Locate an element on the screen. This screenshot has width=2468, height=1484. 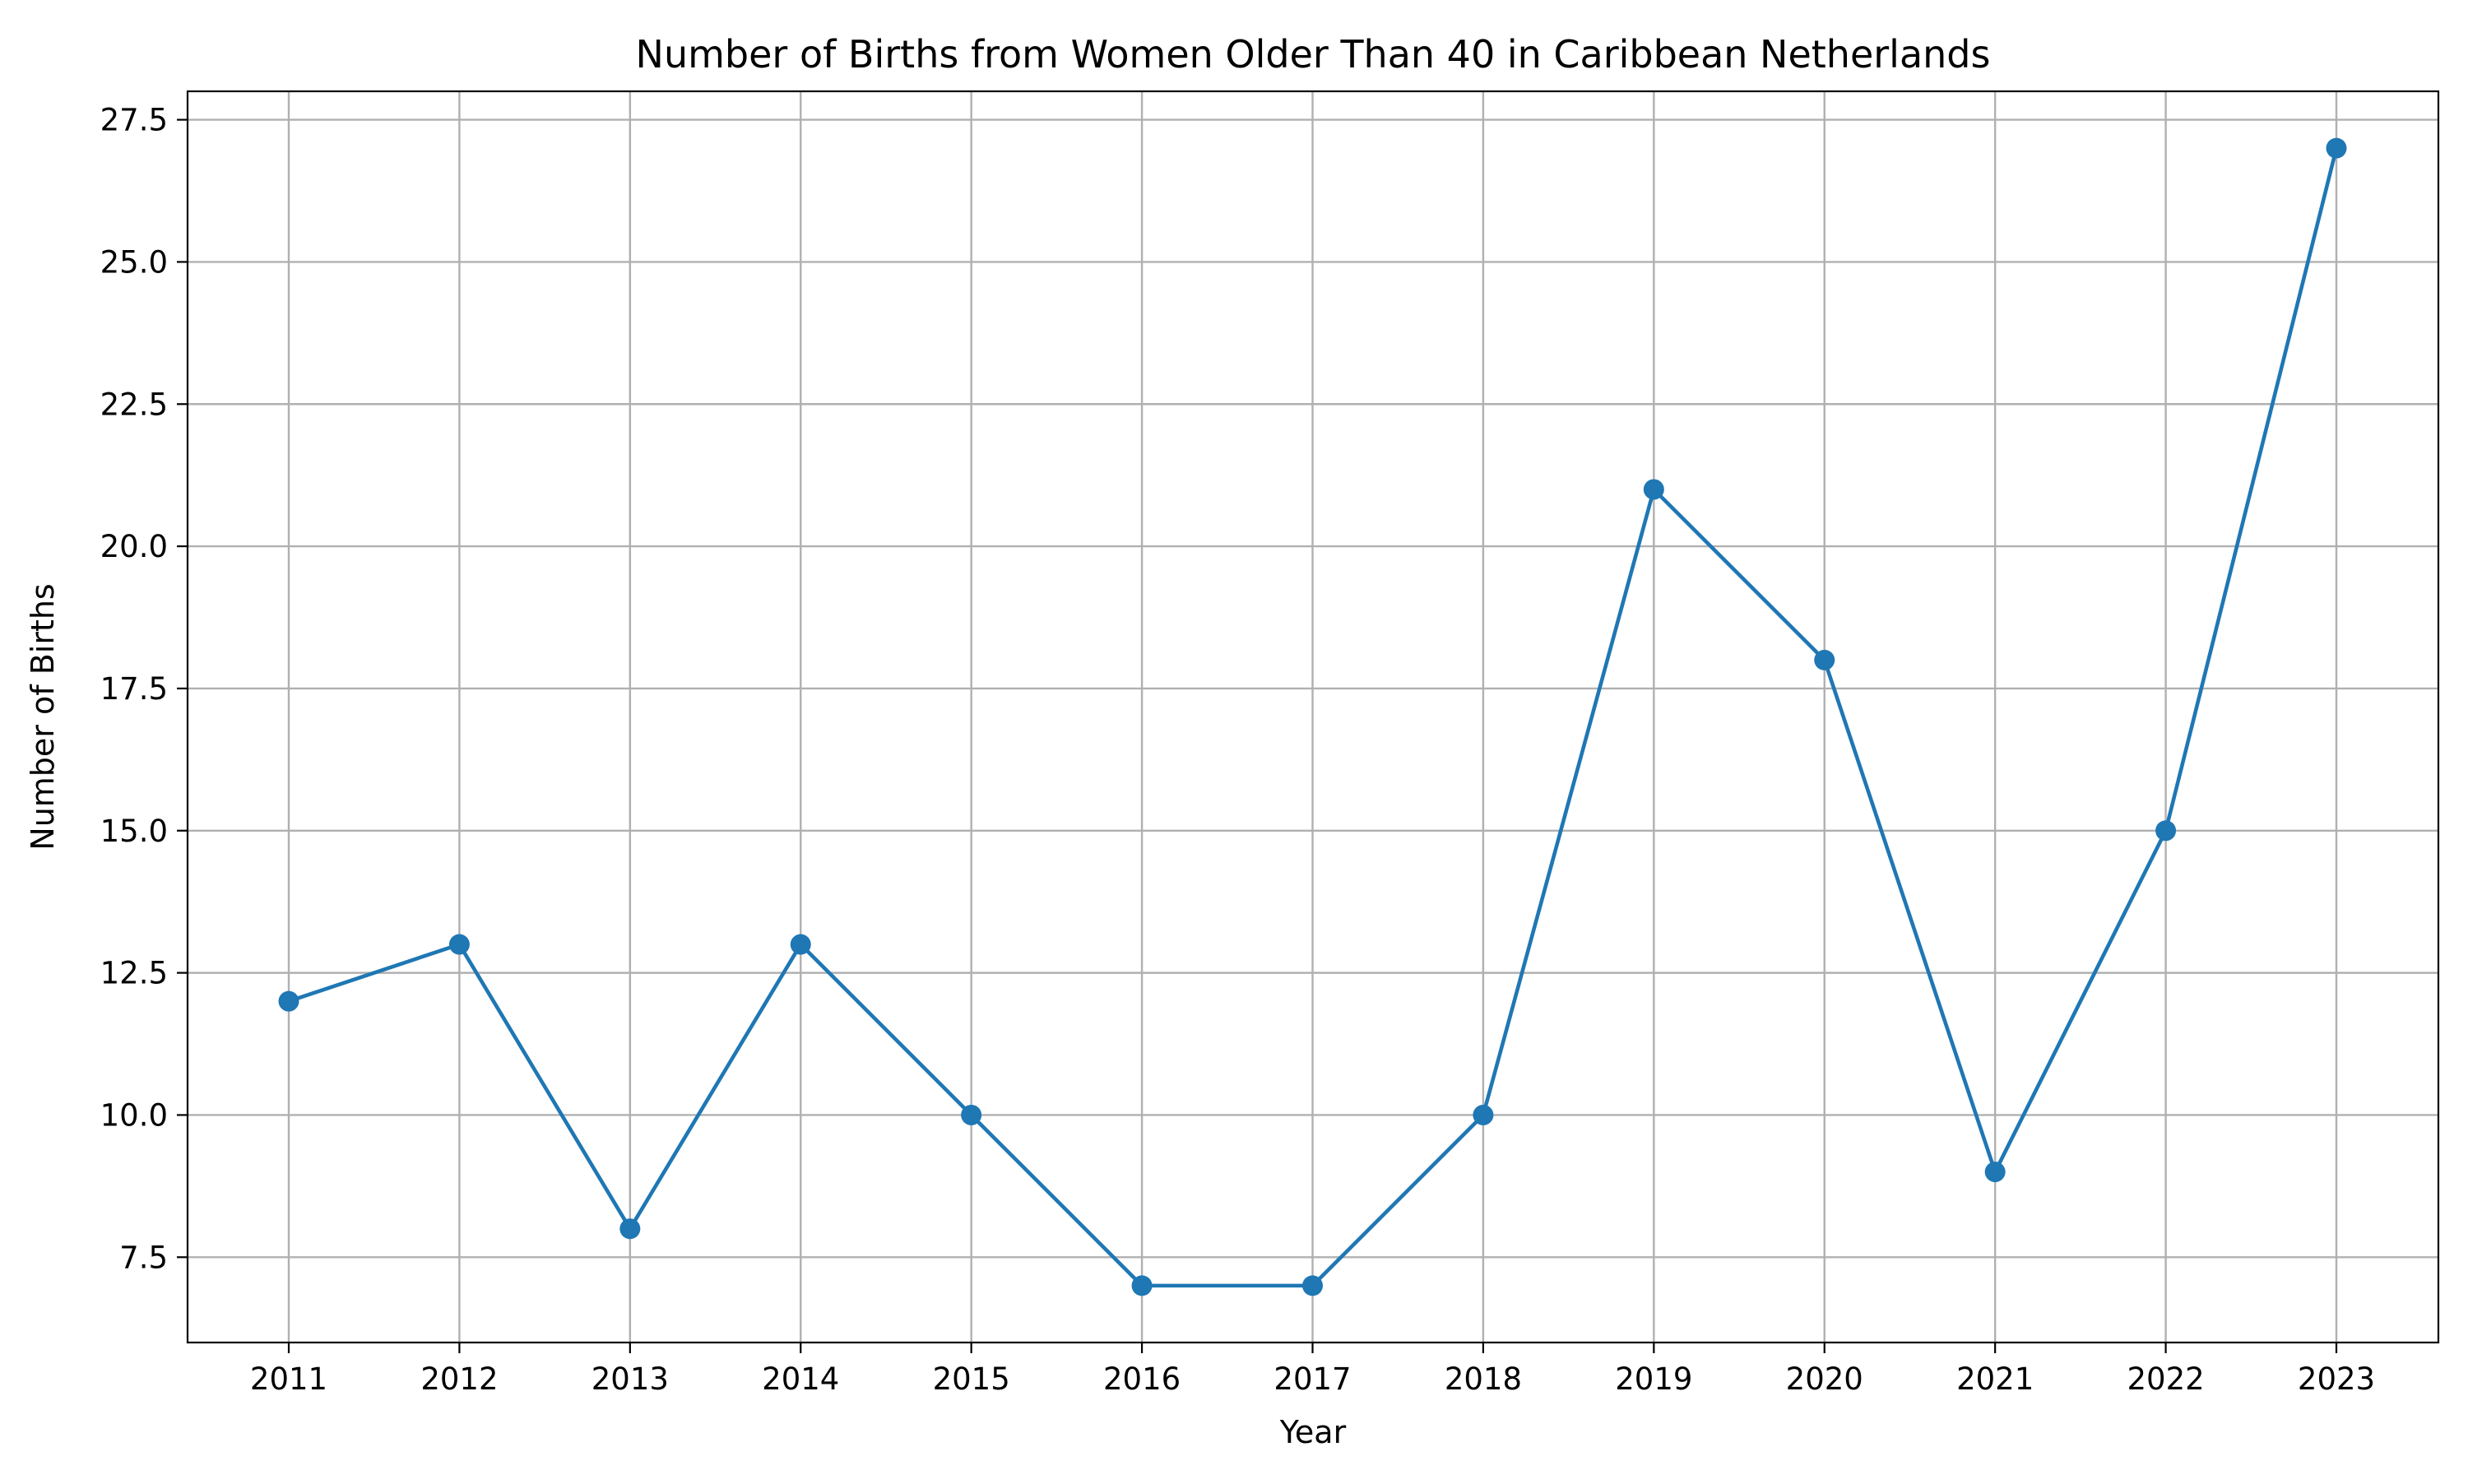
y-tick-label: 12.5 is located at coordinates (134, 974).